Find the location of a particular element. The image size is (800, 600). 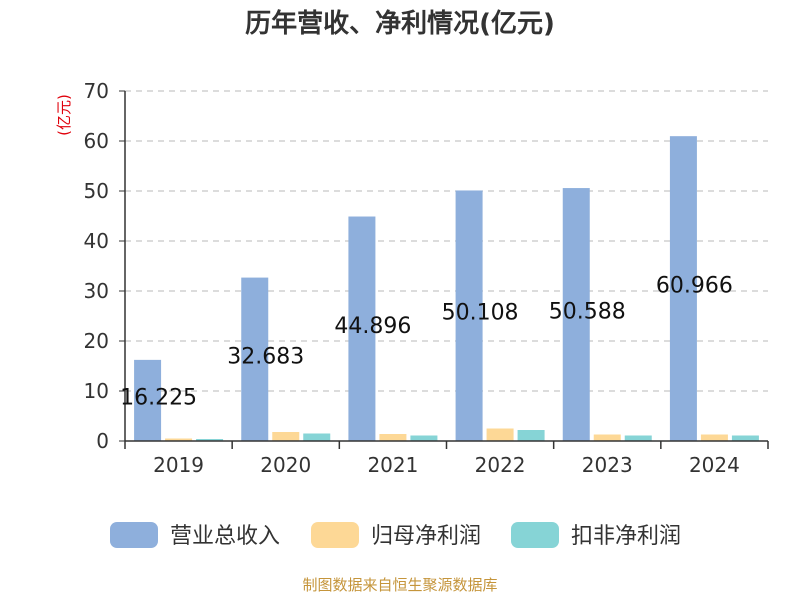

bar-3-2019 is located at coordinates (210, 440).